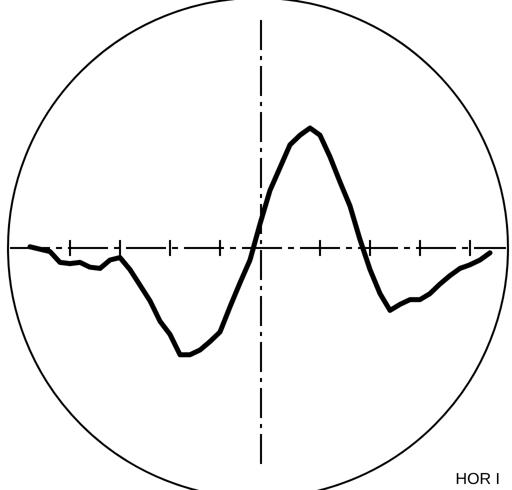 The height and width of the screenshot is (490, 512). I want to click on text: HOR I, so click(478, 479).